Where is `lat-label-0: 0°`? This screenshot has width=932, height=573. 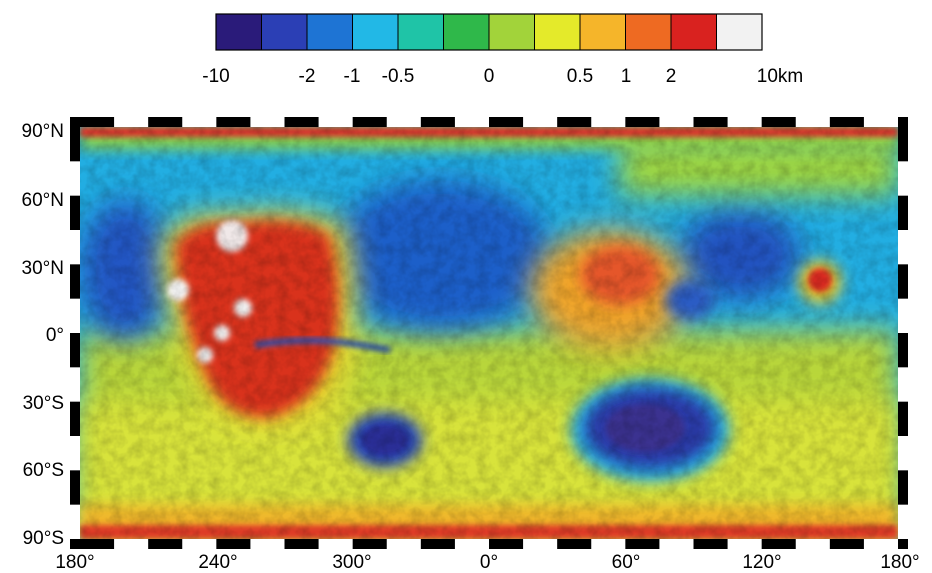 lat-label-0: 0° is located at coordinates (55, 335).